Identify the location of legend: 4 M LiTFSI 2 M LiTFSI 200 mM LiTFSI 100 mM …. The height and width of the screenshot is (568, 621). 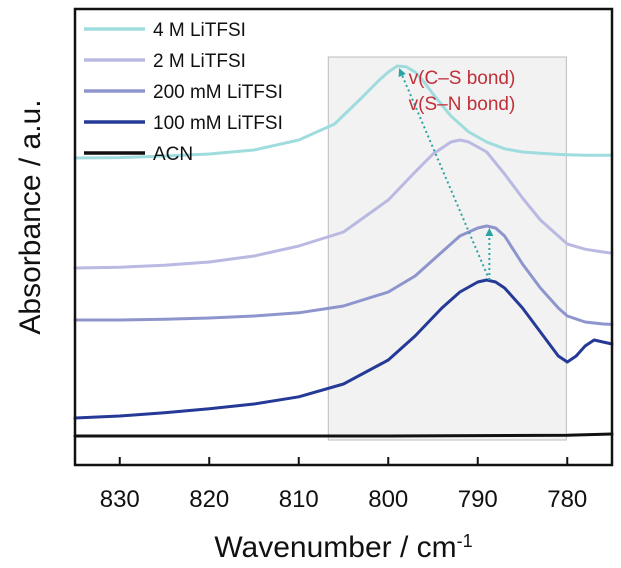
(183, 92).